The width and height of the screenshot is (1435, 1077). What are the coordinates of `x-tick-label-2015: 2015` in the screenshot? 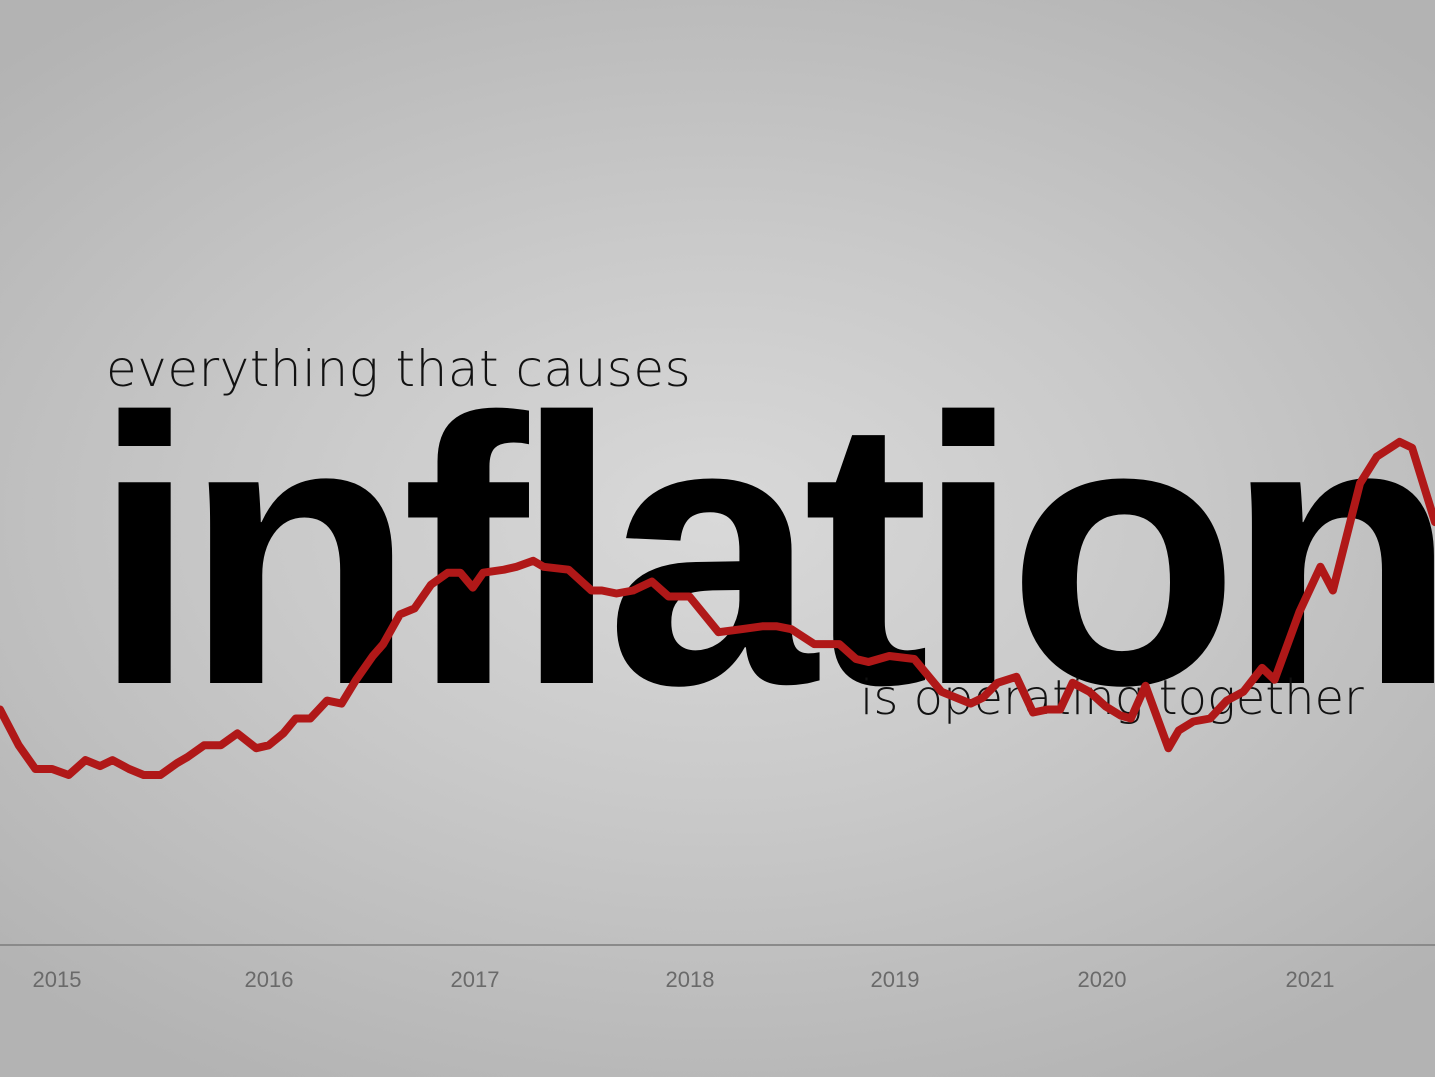 It's located at (57, 979).